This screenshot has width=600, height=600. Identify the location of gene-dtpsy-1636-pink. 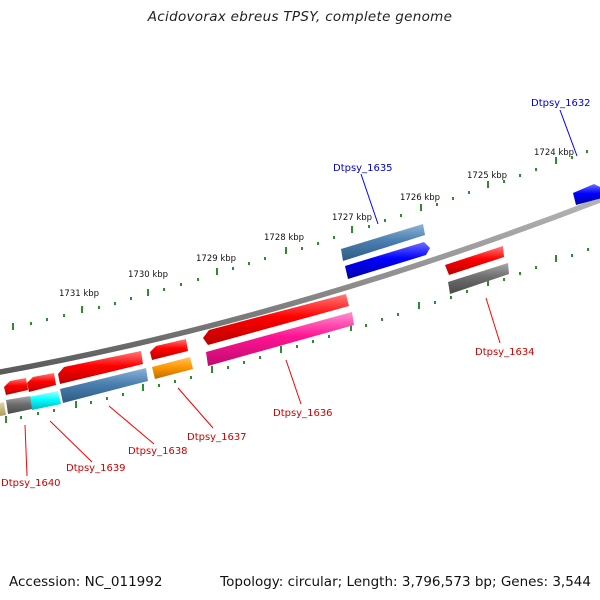
(280, 339).